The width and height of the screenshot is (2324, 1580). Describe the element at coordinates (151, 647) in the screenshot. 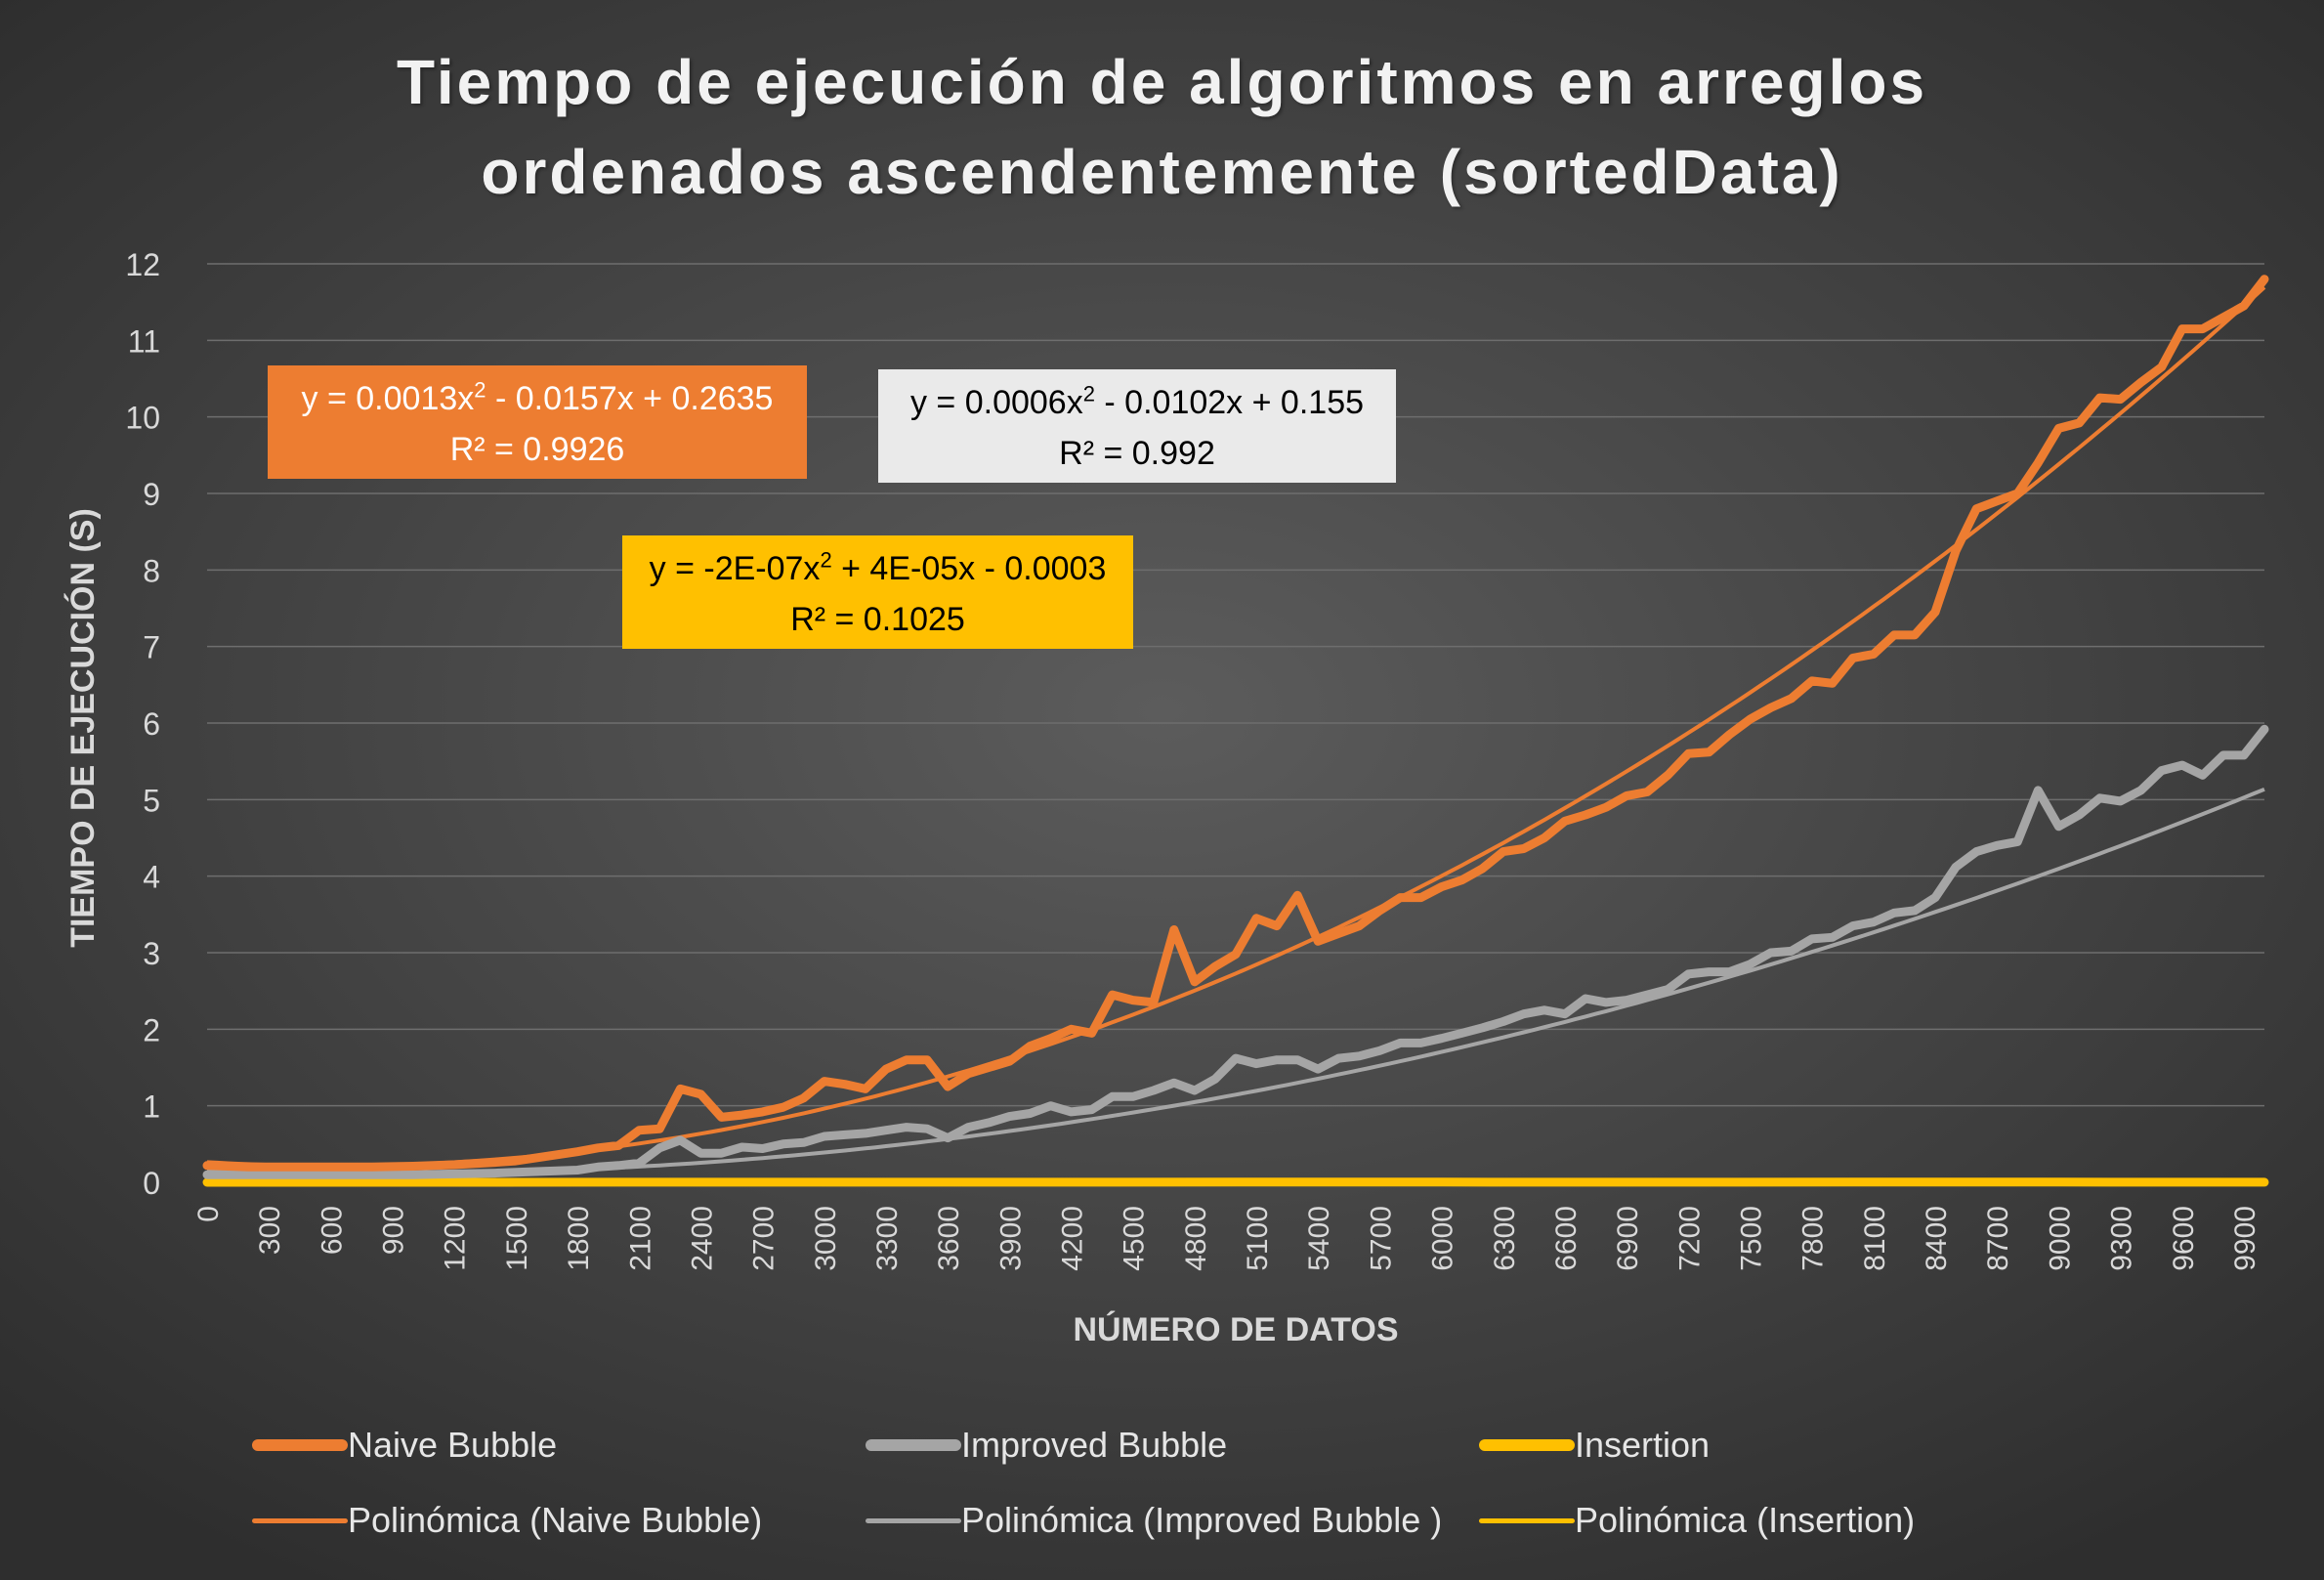

I see `y-tick-label: 7` at that location.